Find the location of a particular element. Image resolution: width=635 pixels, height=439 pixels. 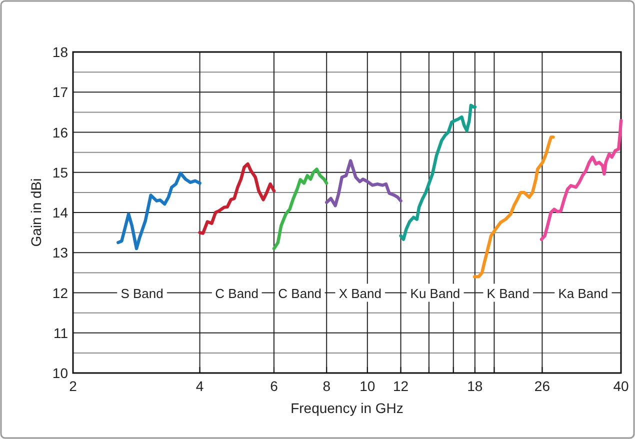

x-tick-label: 10 is located at coordinates (368, 386).